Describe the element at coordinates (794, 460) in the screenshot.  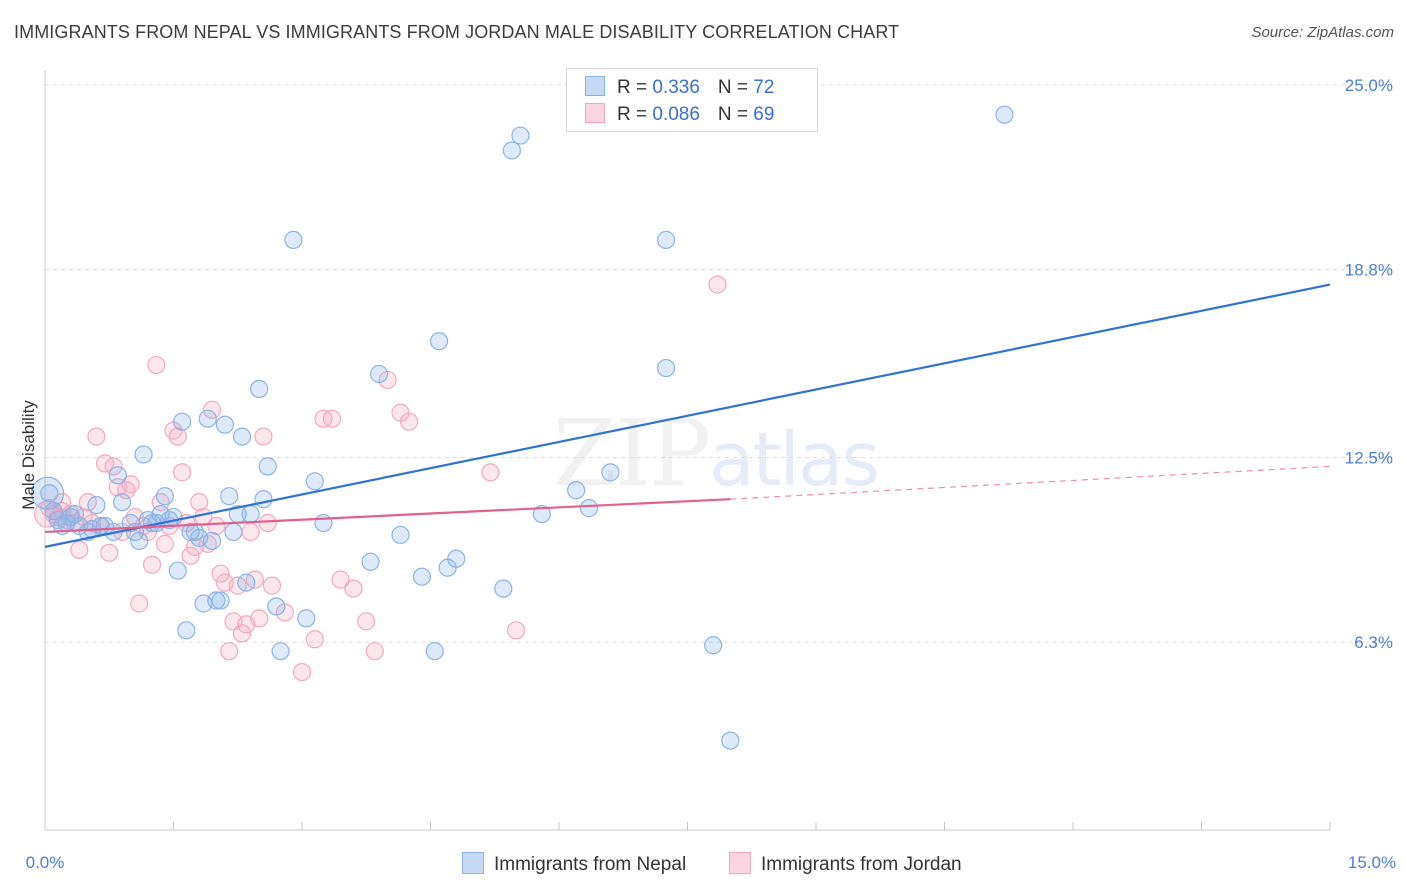
I see `watermark-atlas: atlas` at that location.